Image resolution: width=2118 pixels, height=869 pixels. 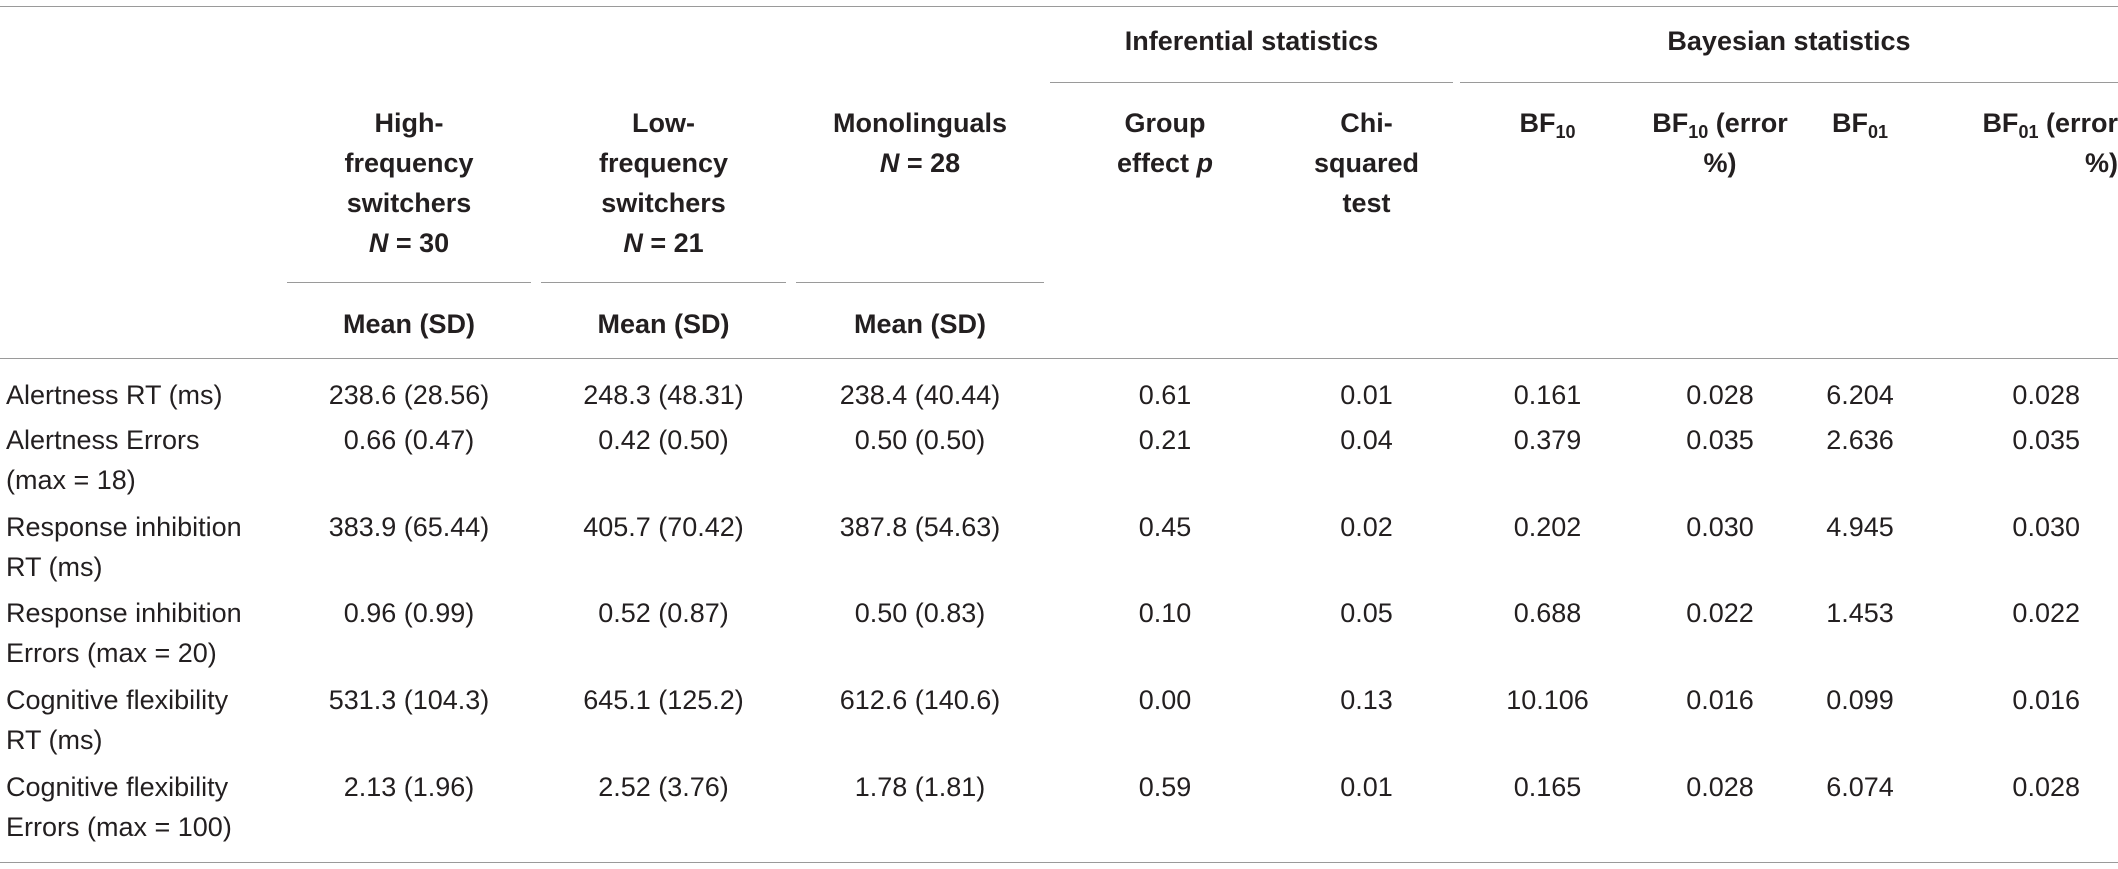 I want to click on bf01-value: 2.636, so click(x=1860, y=440).